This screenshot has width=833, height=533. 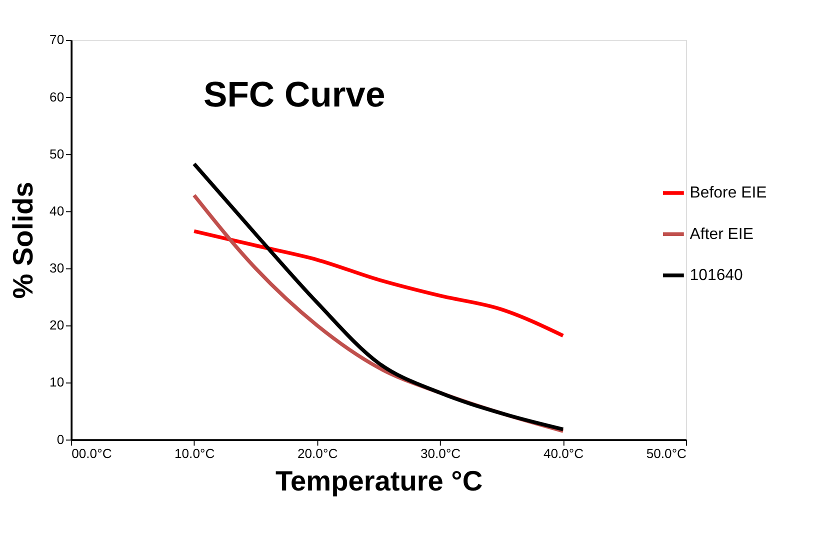 I want to click on y-tick-label: 40, so click(x=57, y=210).